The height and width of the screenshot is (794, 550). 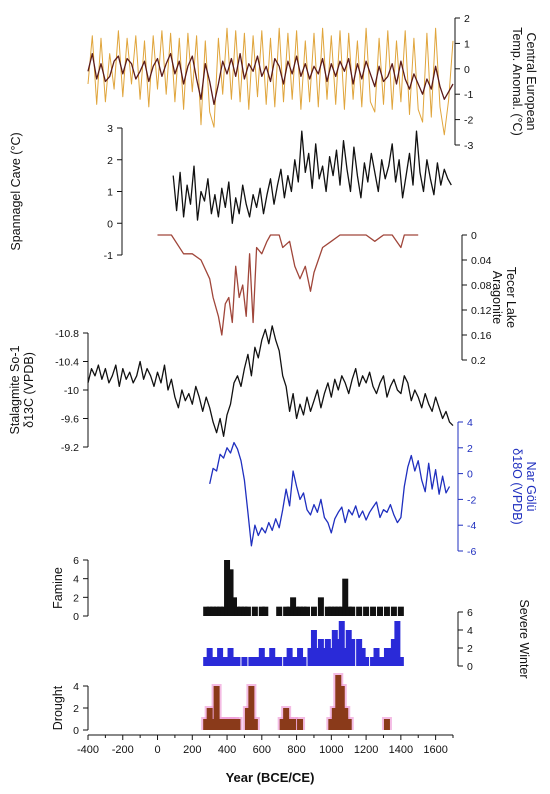 I want to click on tecer-y-axis-title: Tecer Lake, so click(x=511, y=297).